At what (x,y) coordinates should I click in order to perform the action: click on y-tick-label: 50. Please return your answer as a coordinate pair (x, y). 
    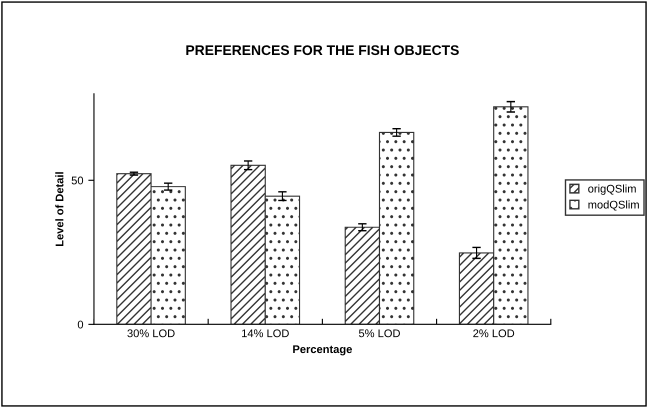
    Looking at the image, I should click on (78, 180).